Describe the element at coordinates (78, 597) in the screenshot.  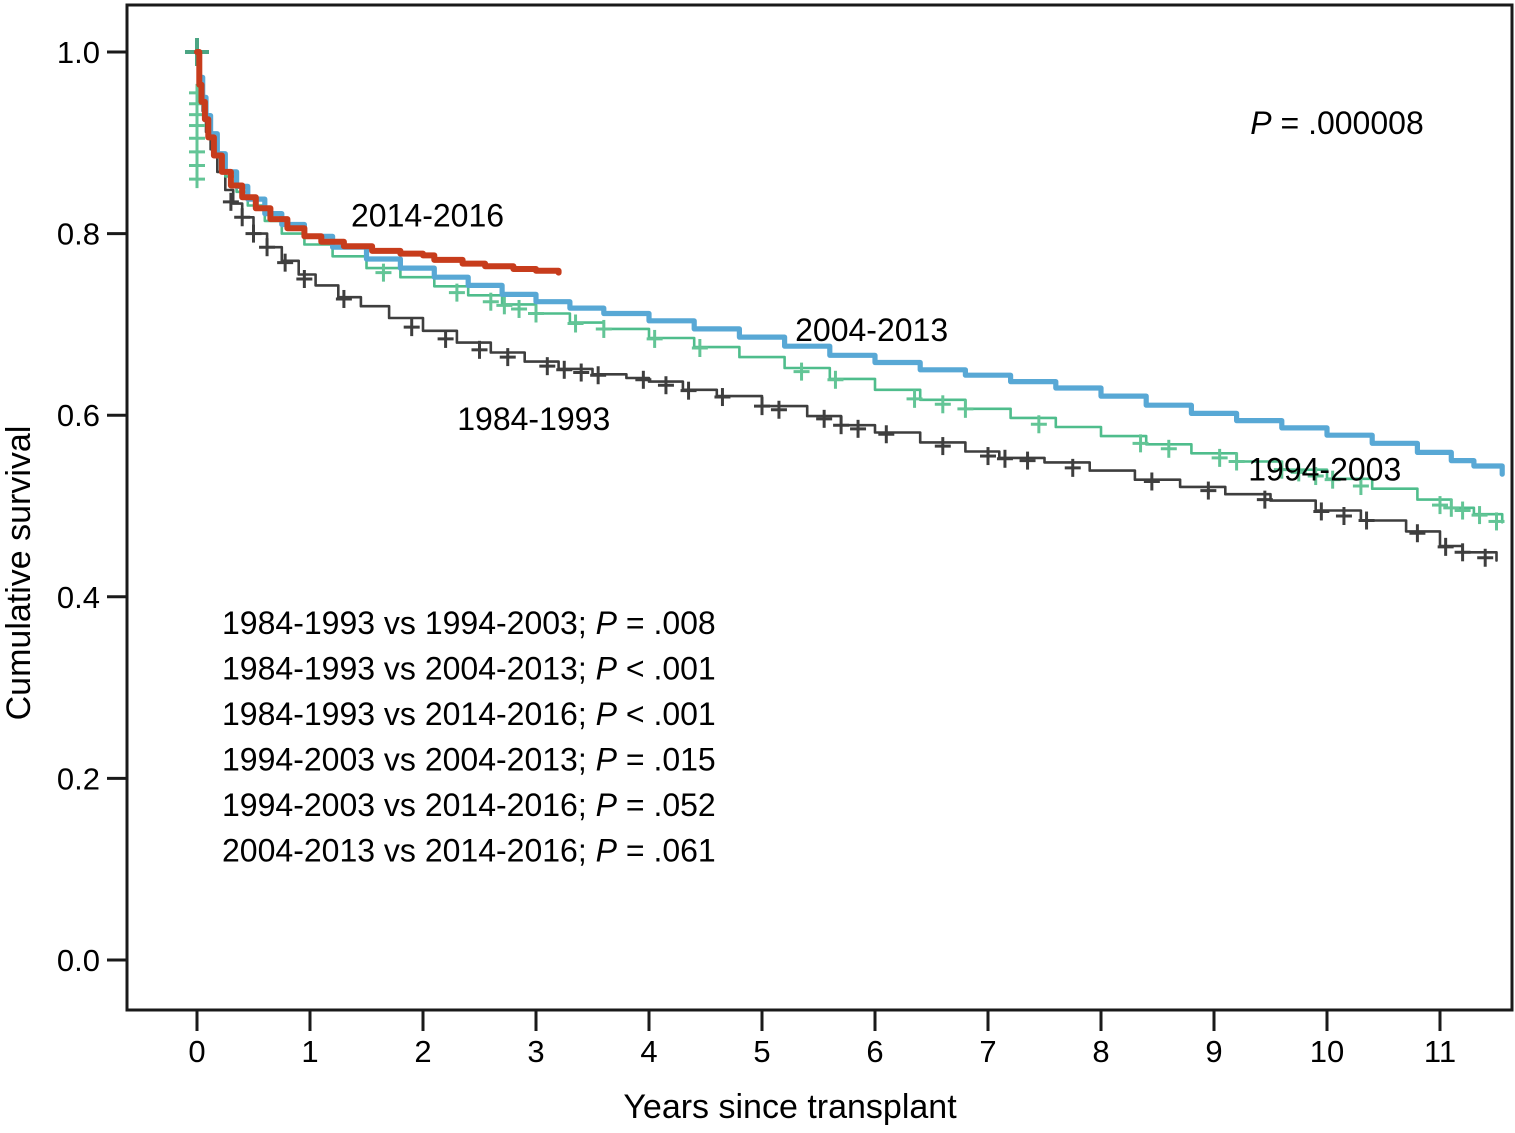
I see `y-tick-label-0.4: 0.4` at that location.